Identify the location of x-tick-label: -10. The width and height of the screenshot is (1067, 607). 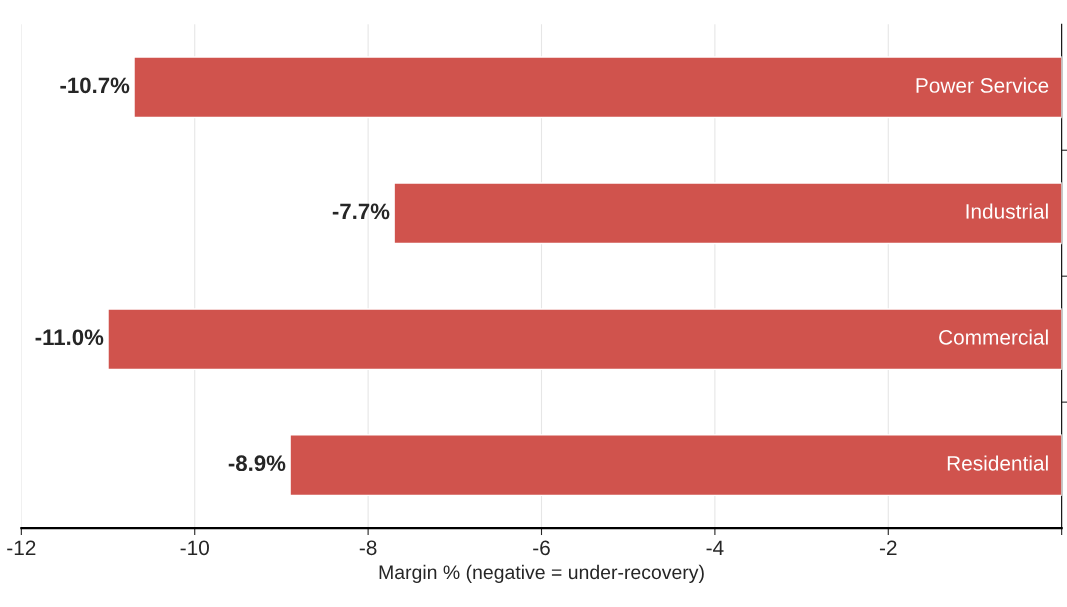
(194, 548).